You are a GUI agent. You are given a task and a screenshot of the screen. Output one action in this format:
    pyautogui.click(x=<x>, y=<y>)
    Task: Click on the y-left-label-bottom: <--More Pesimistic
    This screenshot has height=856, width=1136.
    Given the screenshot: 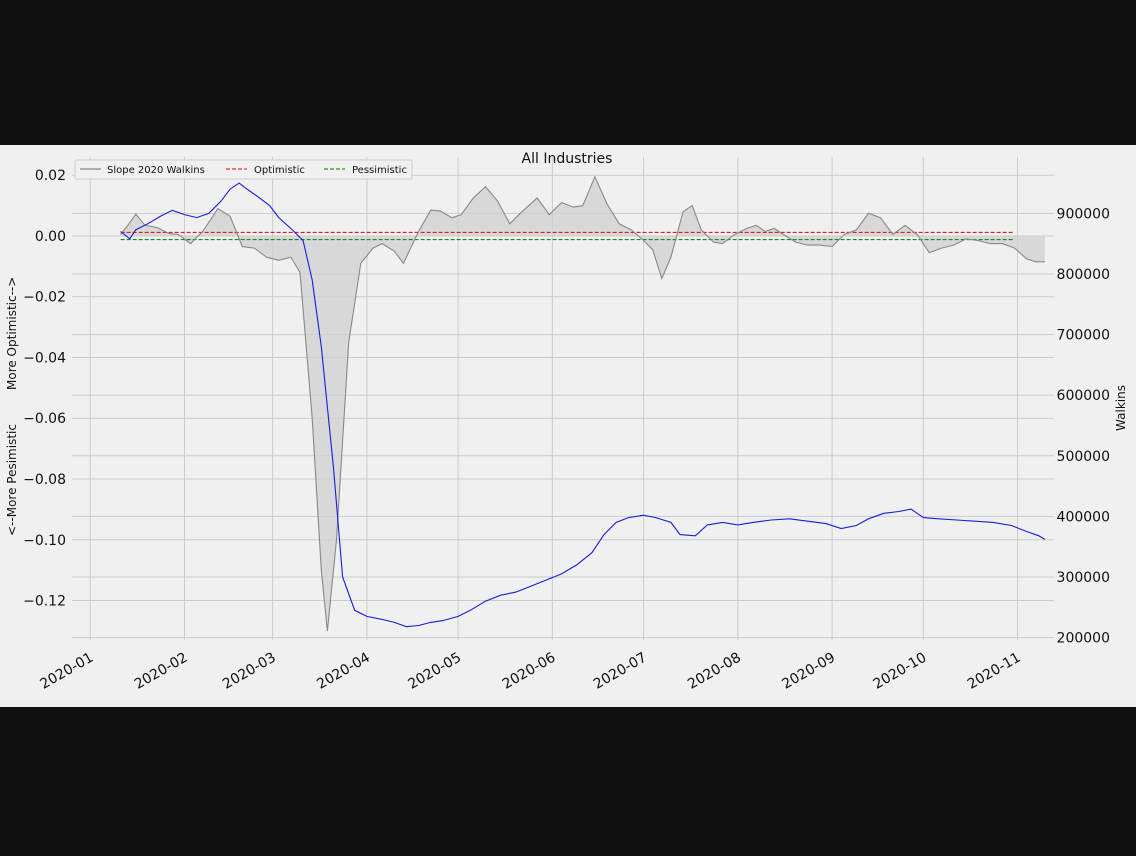 What is the action you would take?
    pyautogui.click(x=12, y=480)
    